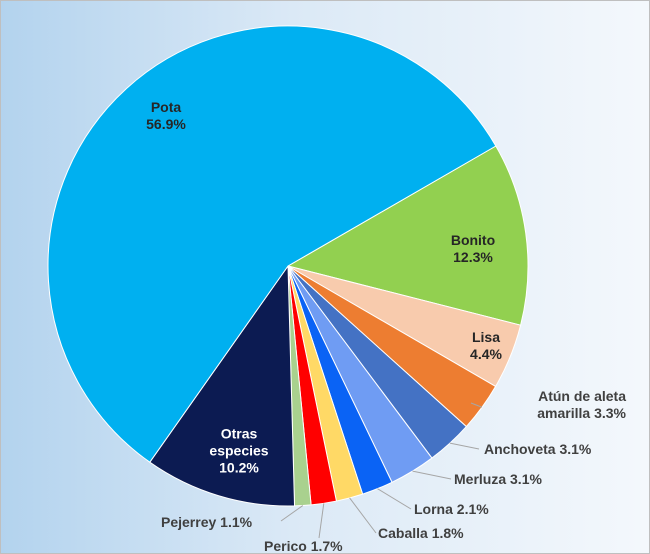 The image size is (650, 554). Describe the element at coordinates (520, 449) in the screenshot. I see `category-label: Anchoveta` at that location.